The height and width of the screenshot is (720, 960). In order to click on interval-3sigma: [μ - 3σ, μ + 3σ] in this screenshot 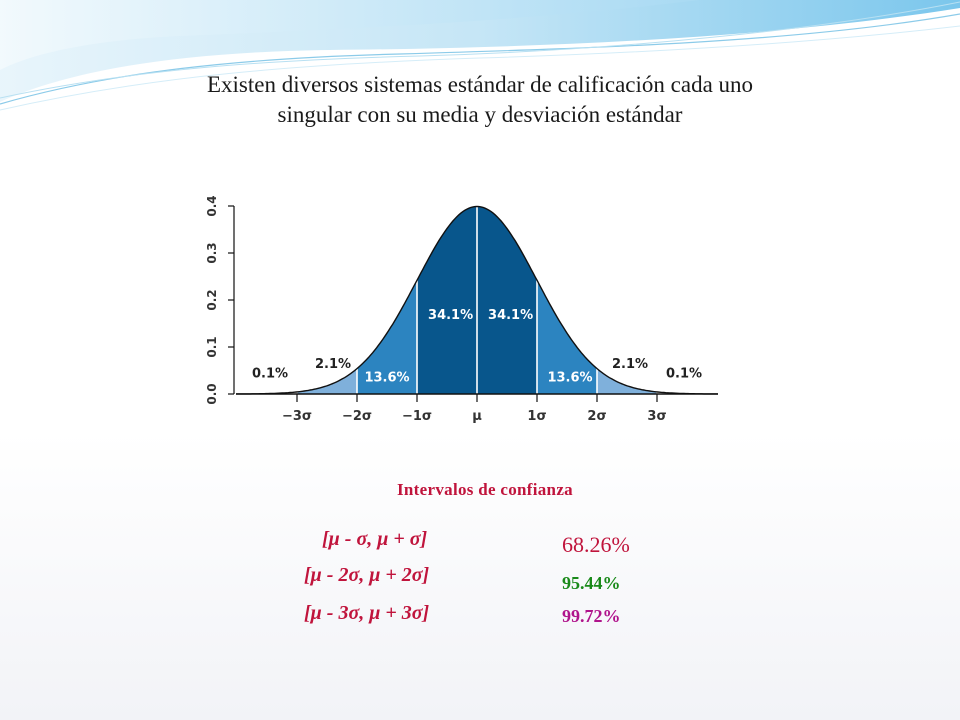, I will do `click(367, 613)`.